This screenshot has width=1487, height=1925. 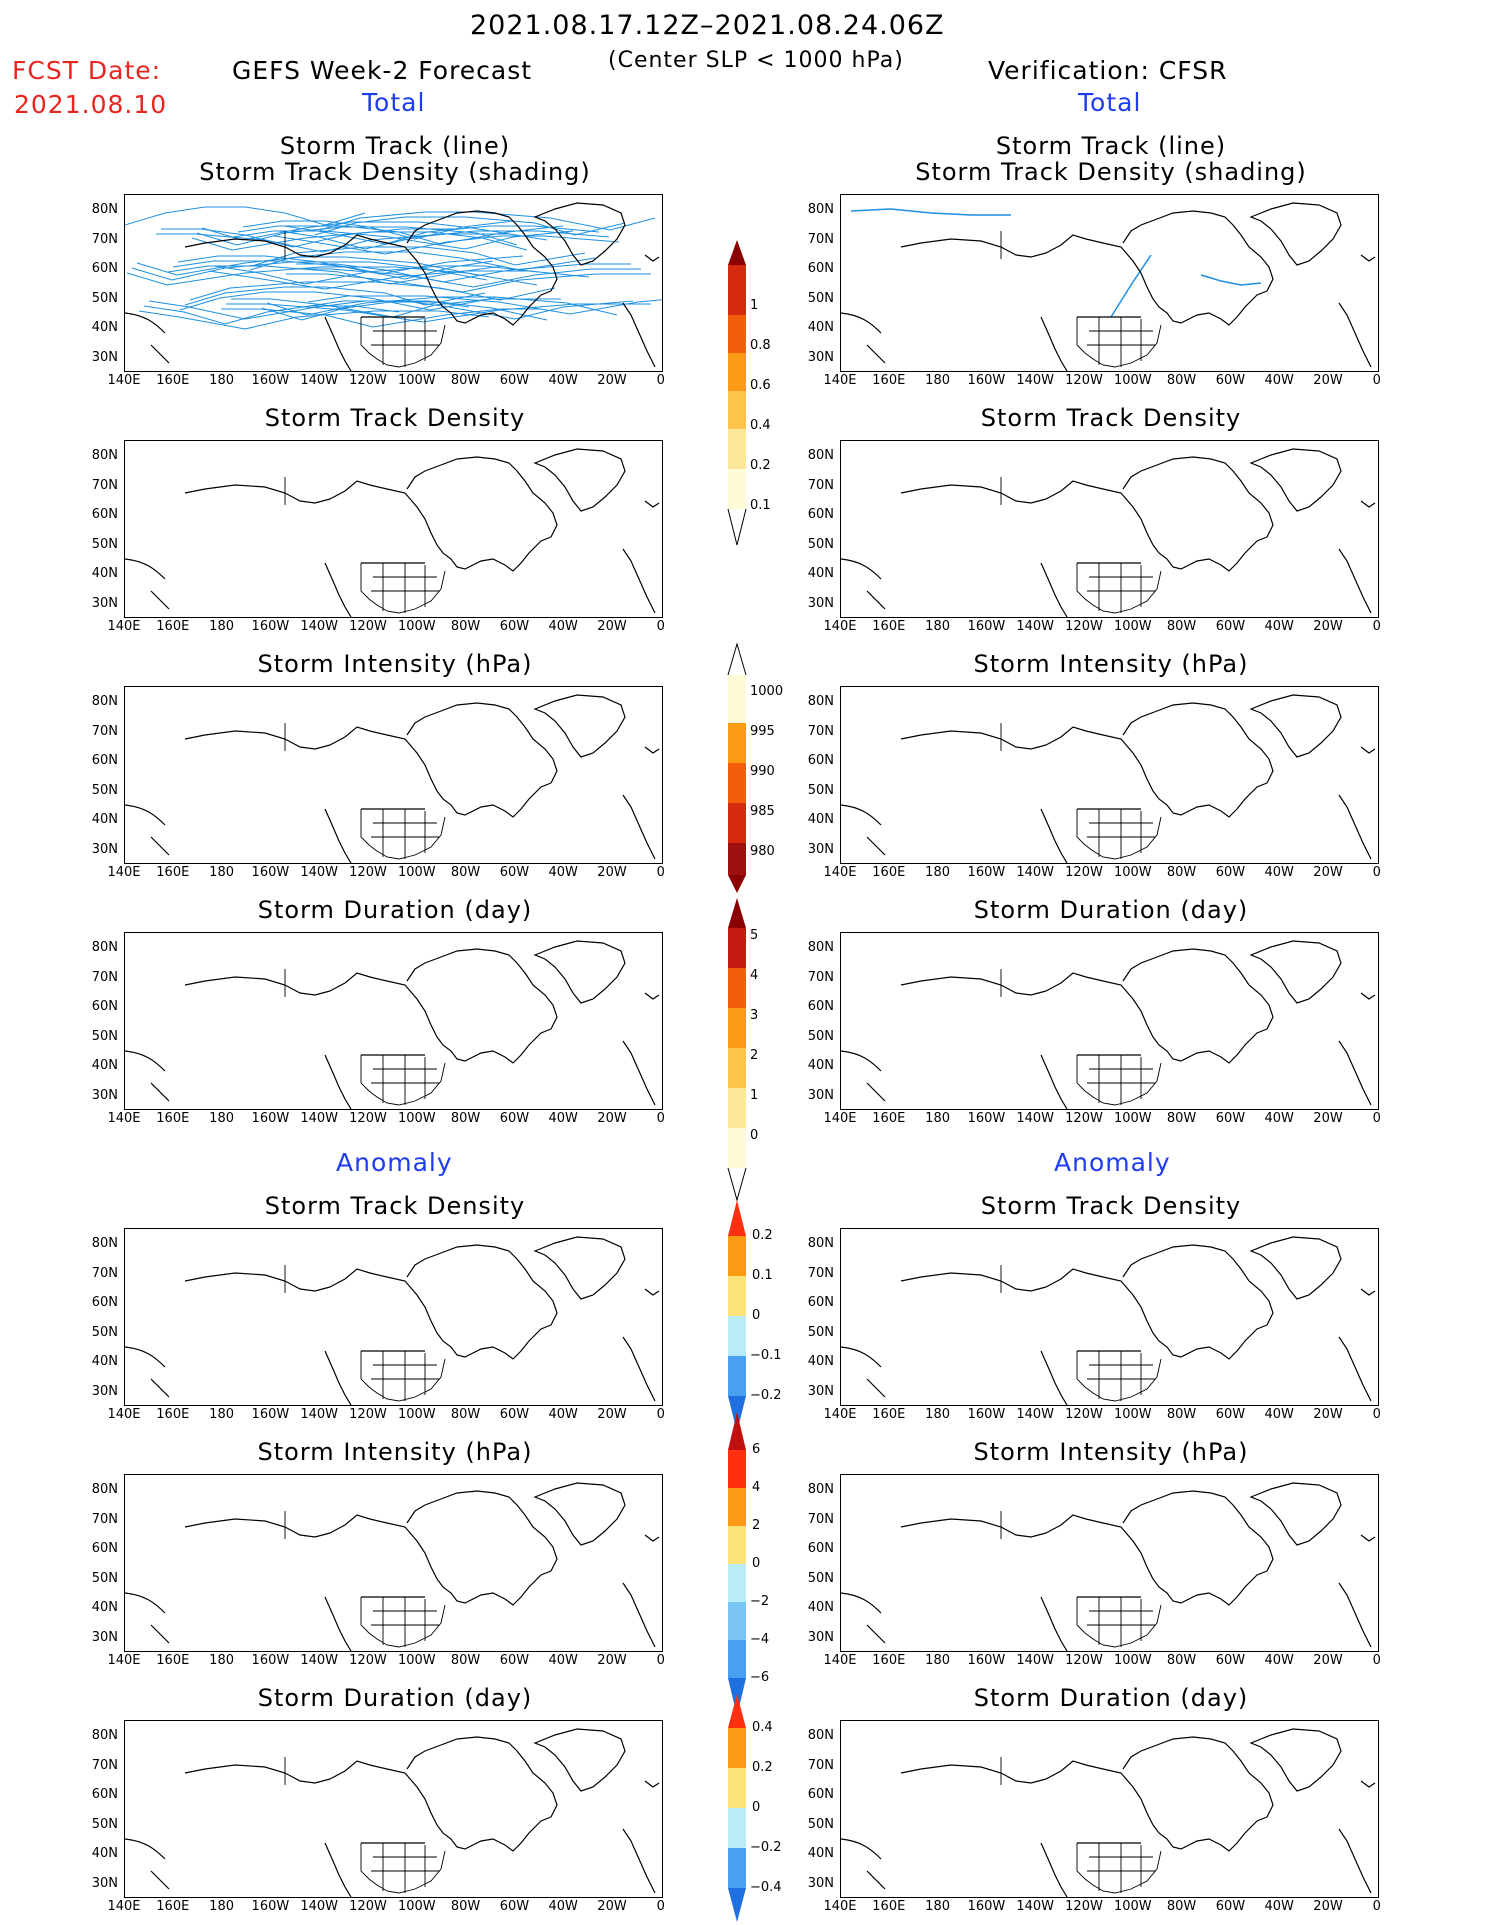 What do you see at coordinates (754, 935) in the screenshot?
I see `cb-tdur-1: 5` at bounding box center [754, 935].